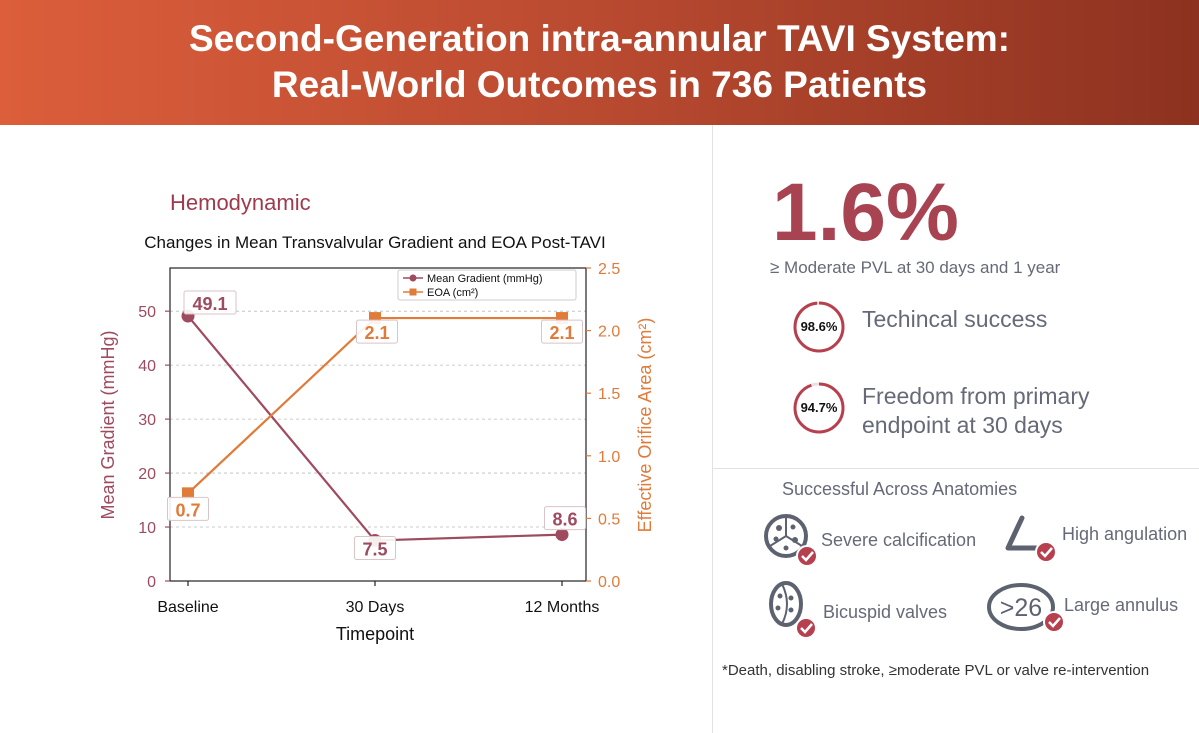  Describe the element at coordinates (956, 468) in the screenshot. I see `horizontal-divider` at that location.